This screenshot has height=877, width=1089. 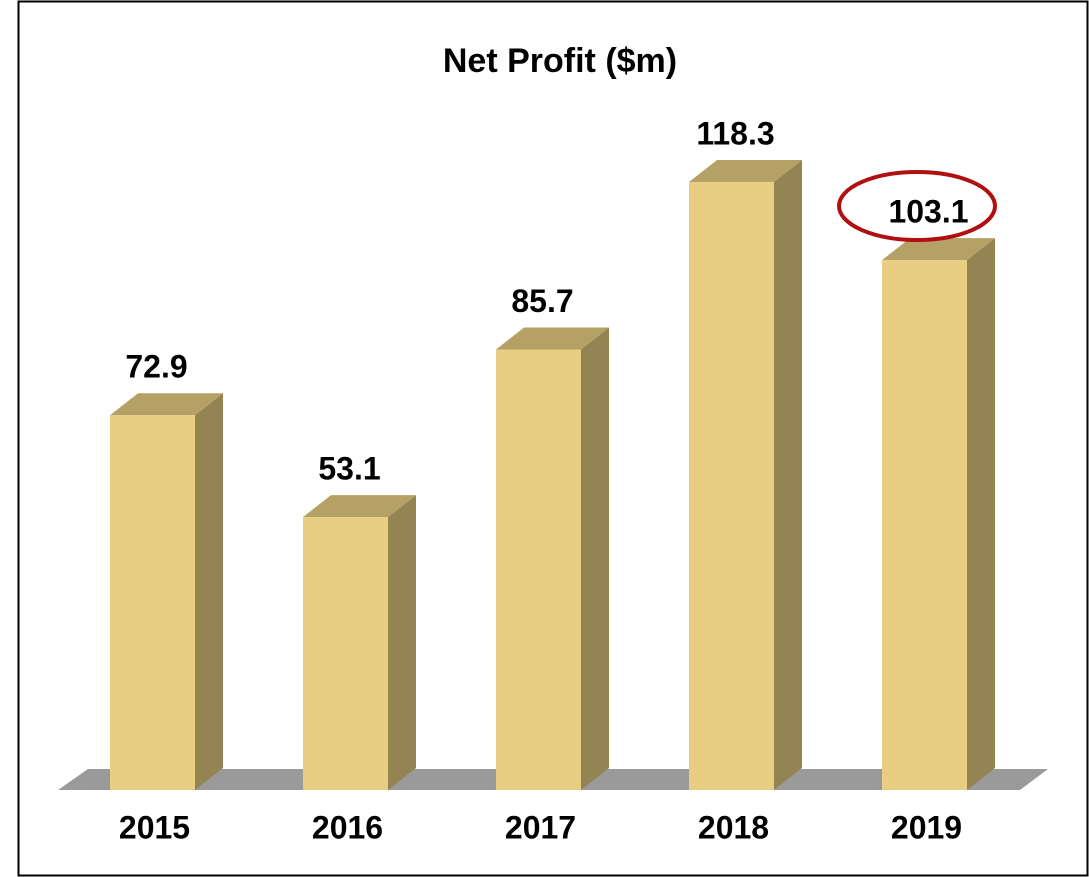 I want to click on x-tick-label: 2017, so click(x=540, y=827).